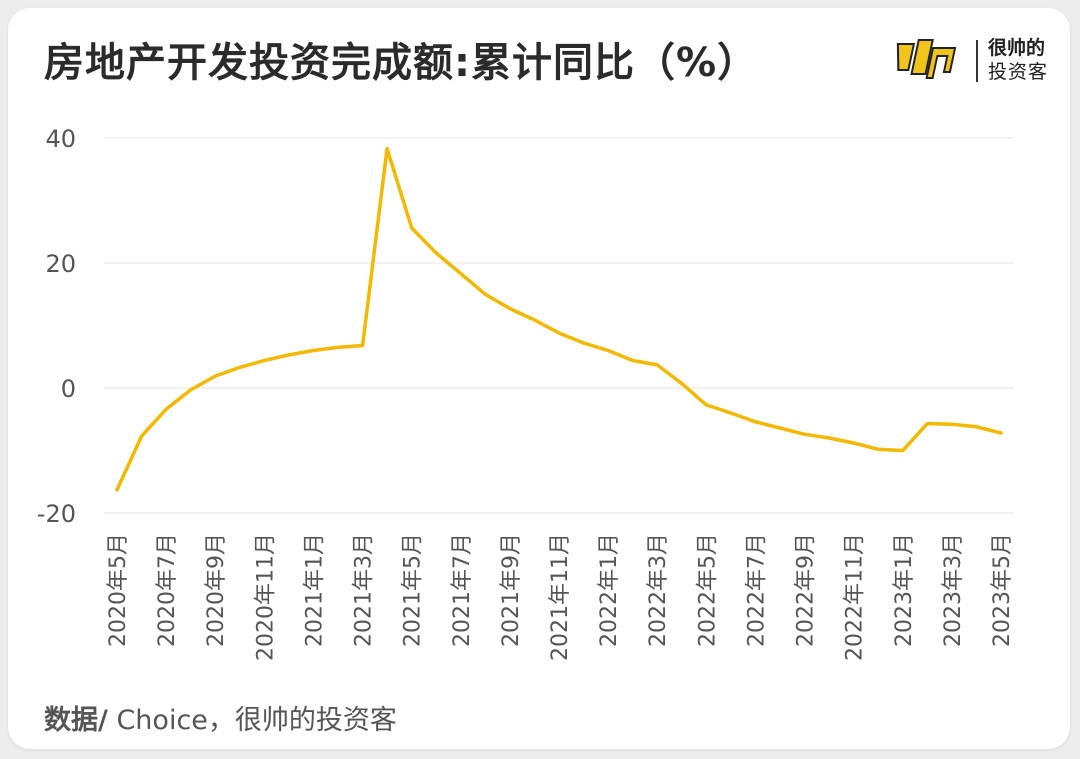 This screenshot has width=1080, height=759. I want to click on x-tick-label: 2020年9月, so click(216, 590).